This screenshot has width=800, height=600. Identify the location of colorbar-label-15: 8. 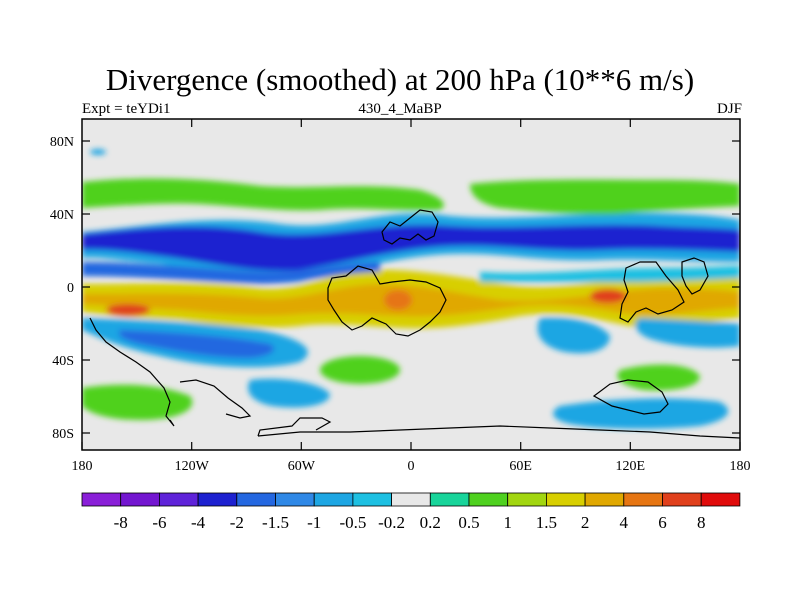
(701, 522).